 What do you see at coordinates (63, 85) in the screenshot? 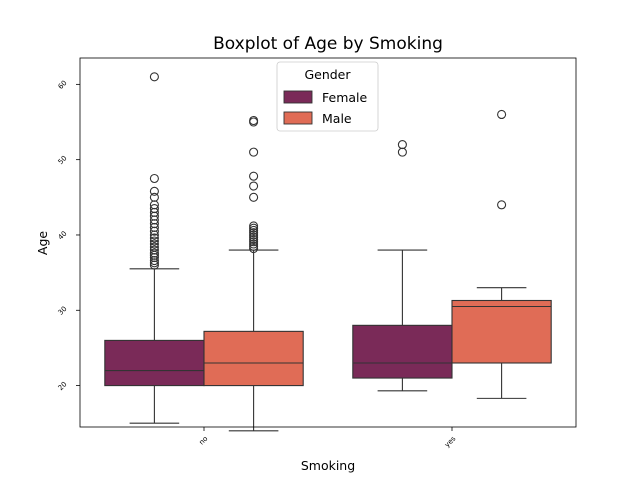
I see `y-tick-label: 60` at bounding box center [63, 85].